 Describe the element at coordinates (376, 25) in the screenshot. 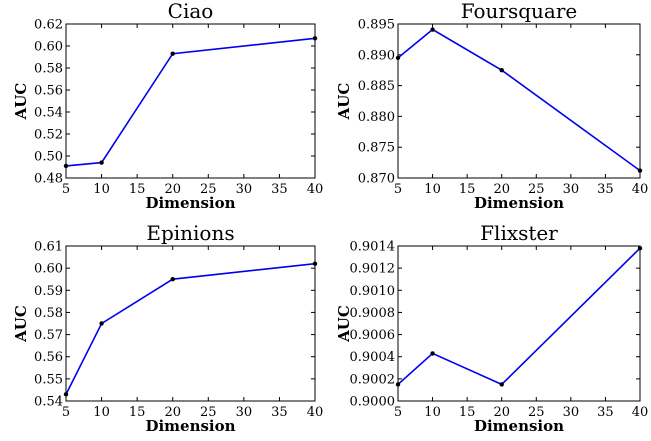

I see `y-tick-label: 0.895` at that location.